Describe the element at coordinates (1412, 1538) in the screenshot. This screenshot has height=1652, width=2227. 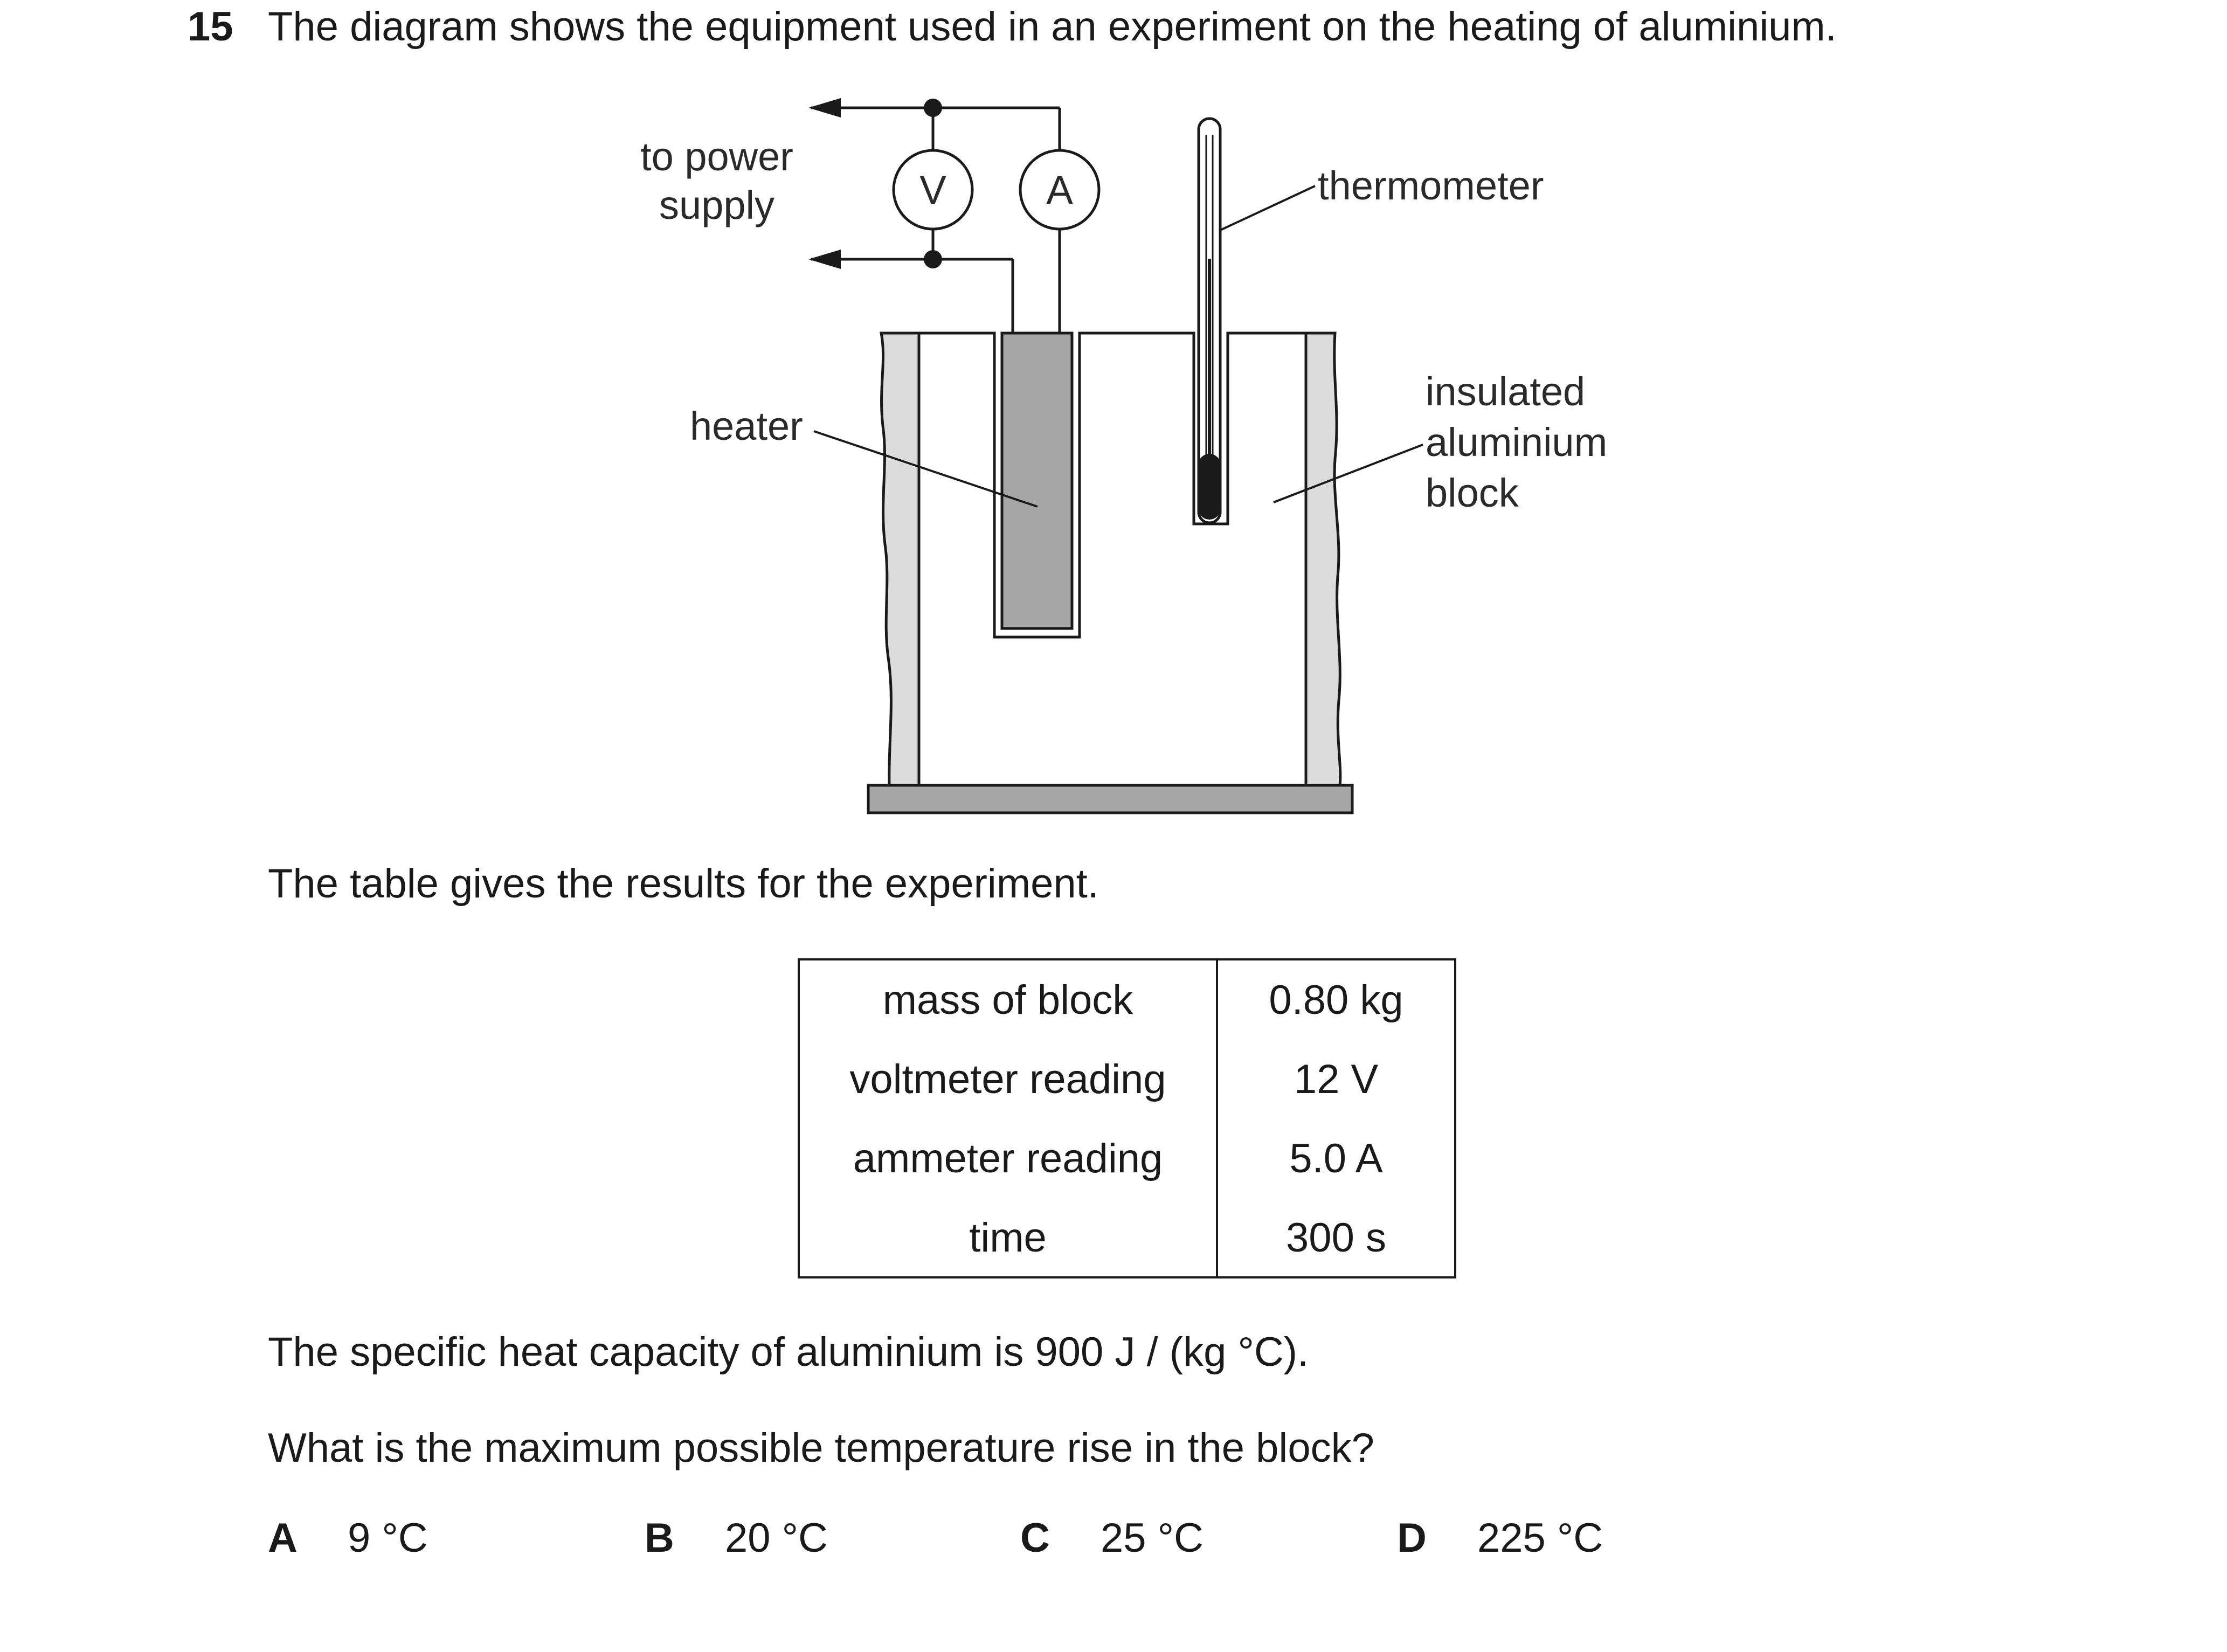
I see `option-d-letter: D` at that location.